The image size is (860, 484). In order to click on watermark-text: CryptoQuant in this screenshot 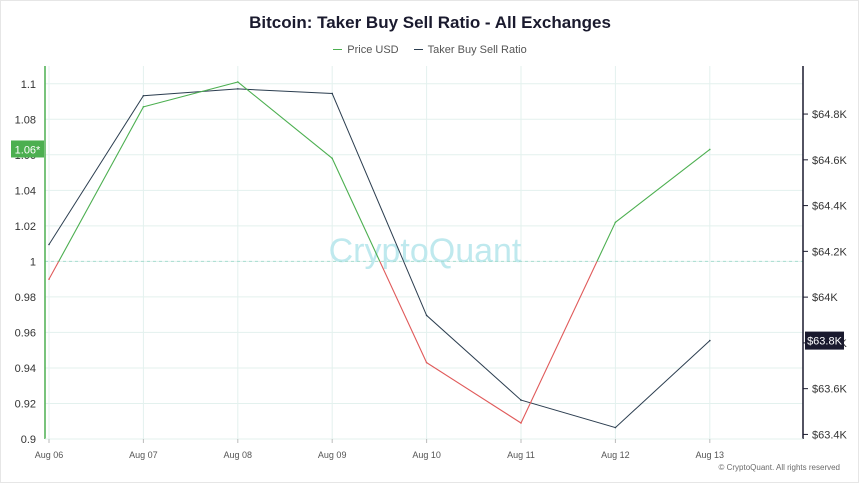, I will do `click(425, 251)`.